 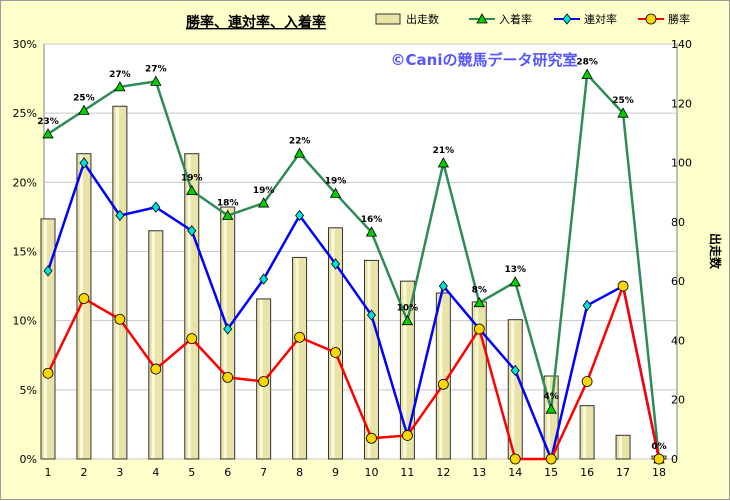 I want to click on y-right-tick-label: 80, so click(x=678, y=222).